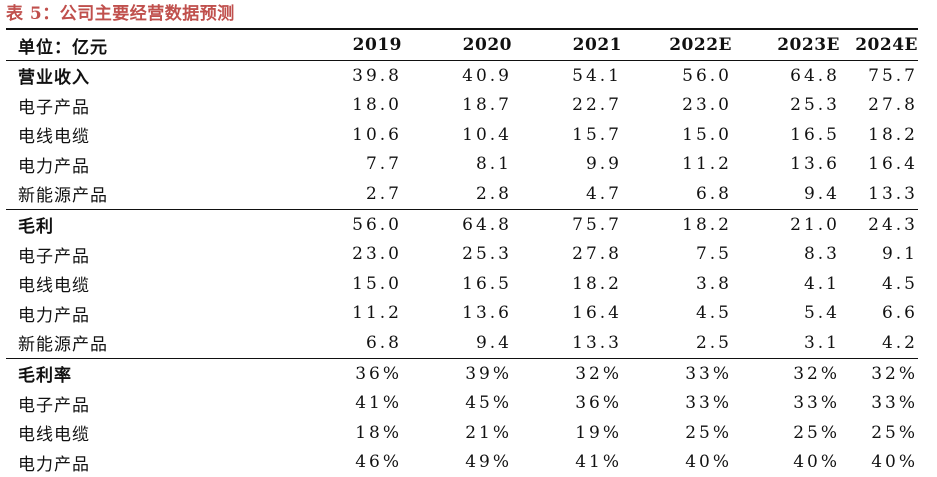  I want to click on value-cell: 2.8, so click(493, 193).